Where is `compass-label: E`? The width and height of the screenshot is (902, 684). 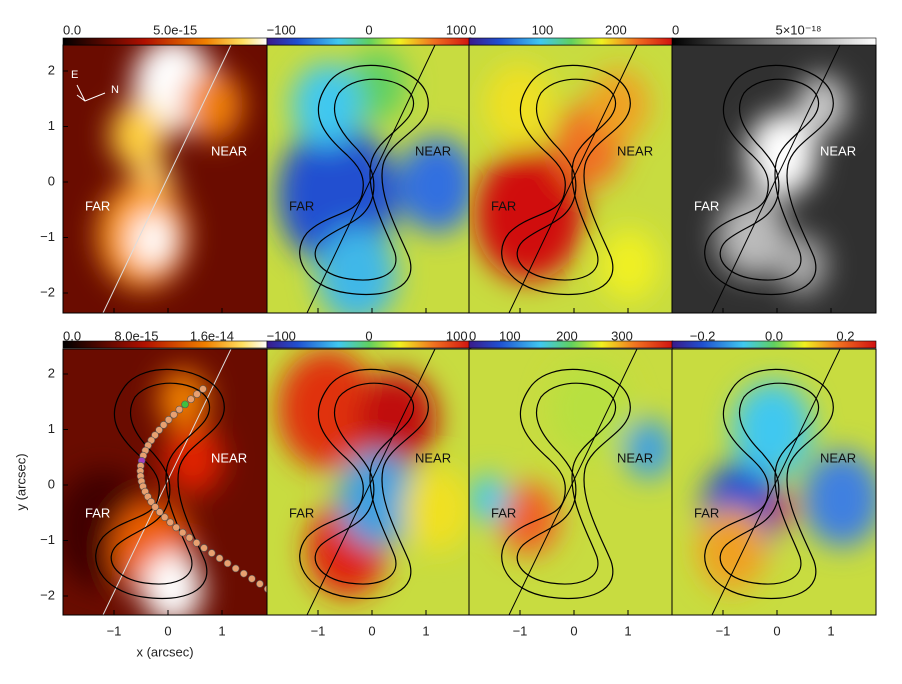 compass-label: E is located at coordinates (74, 75).